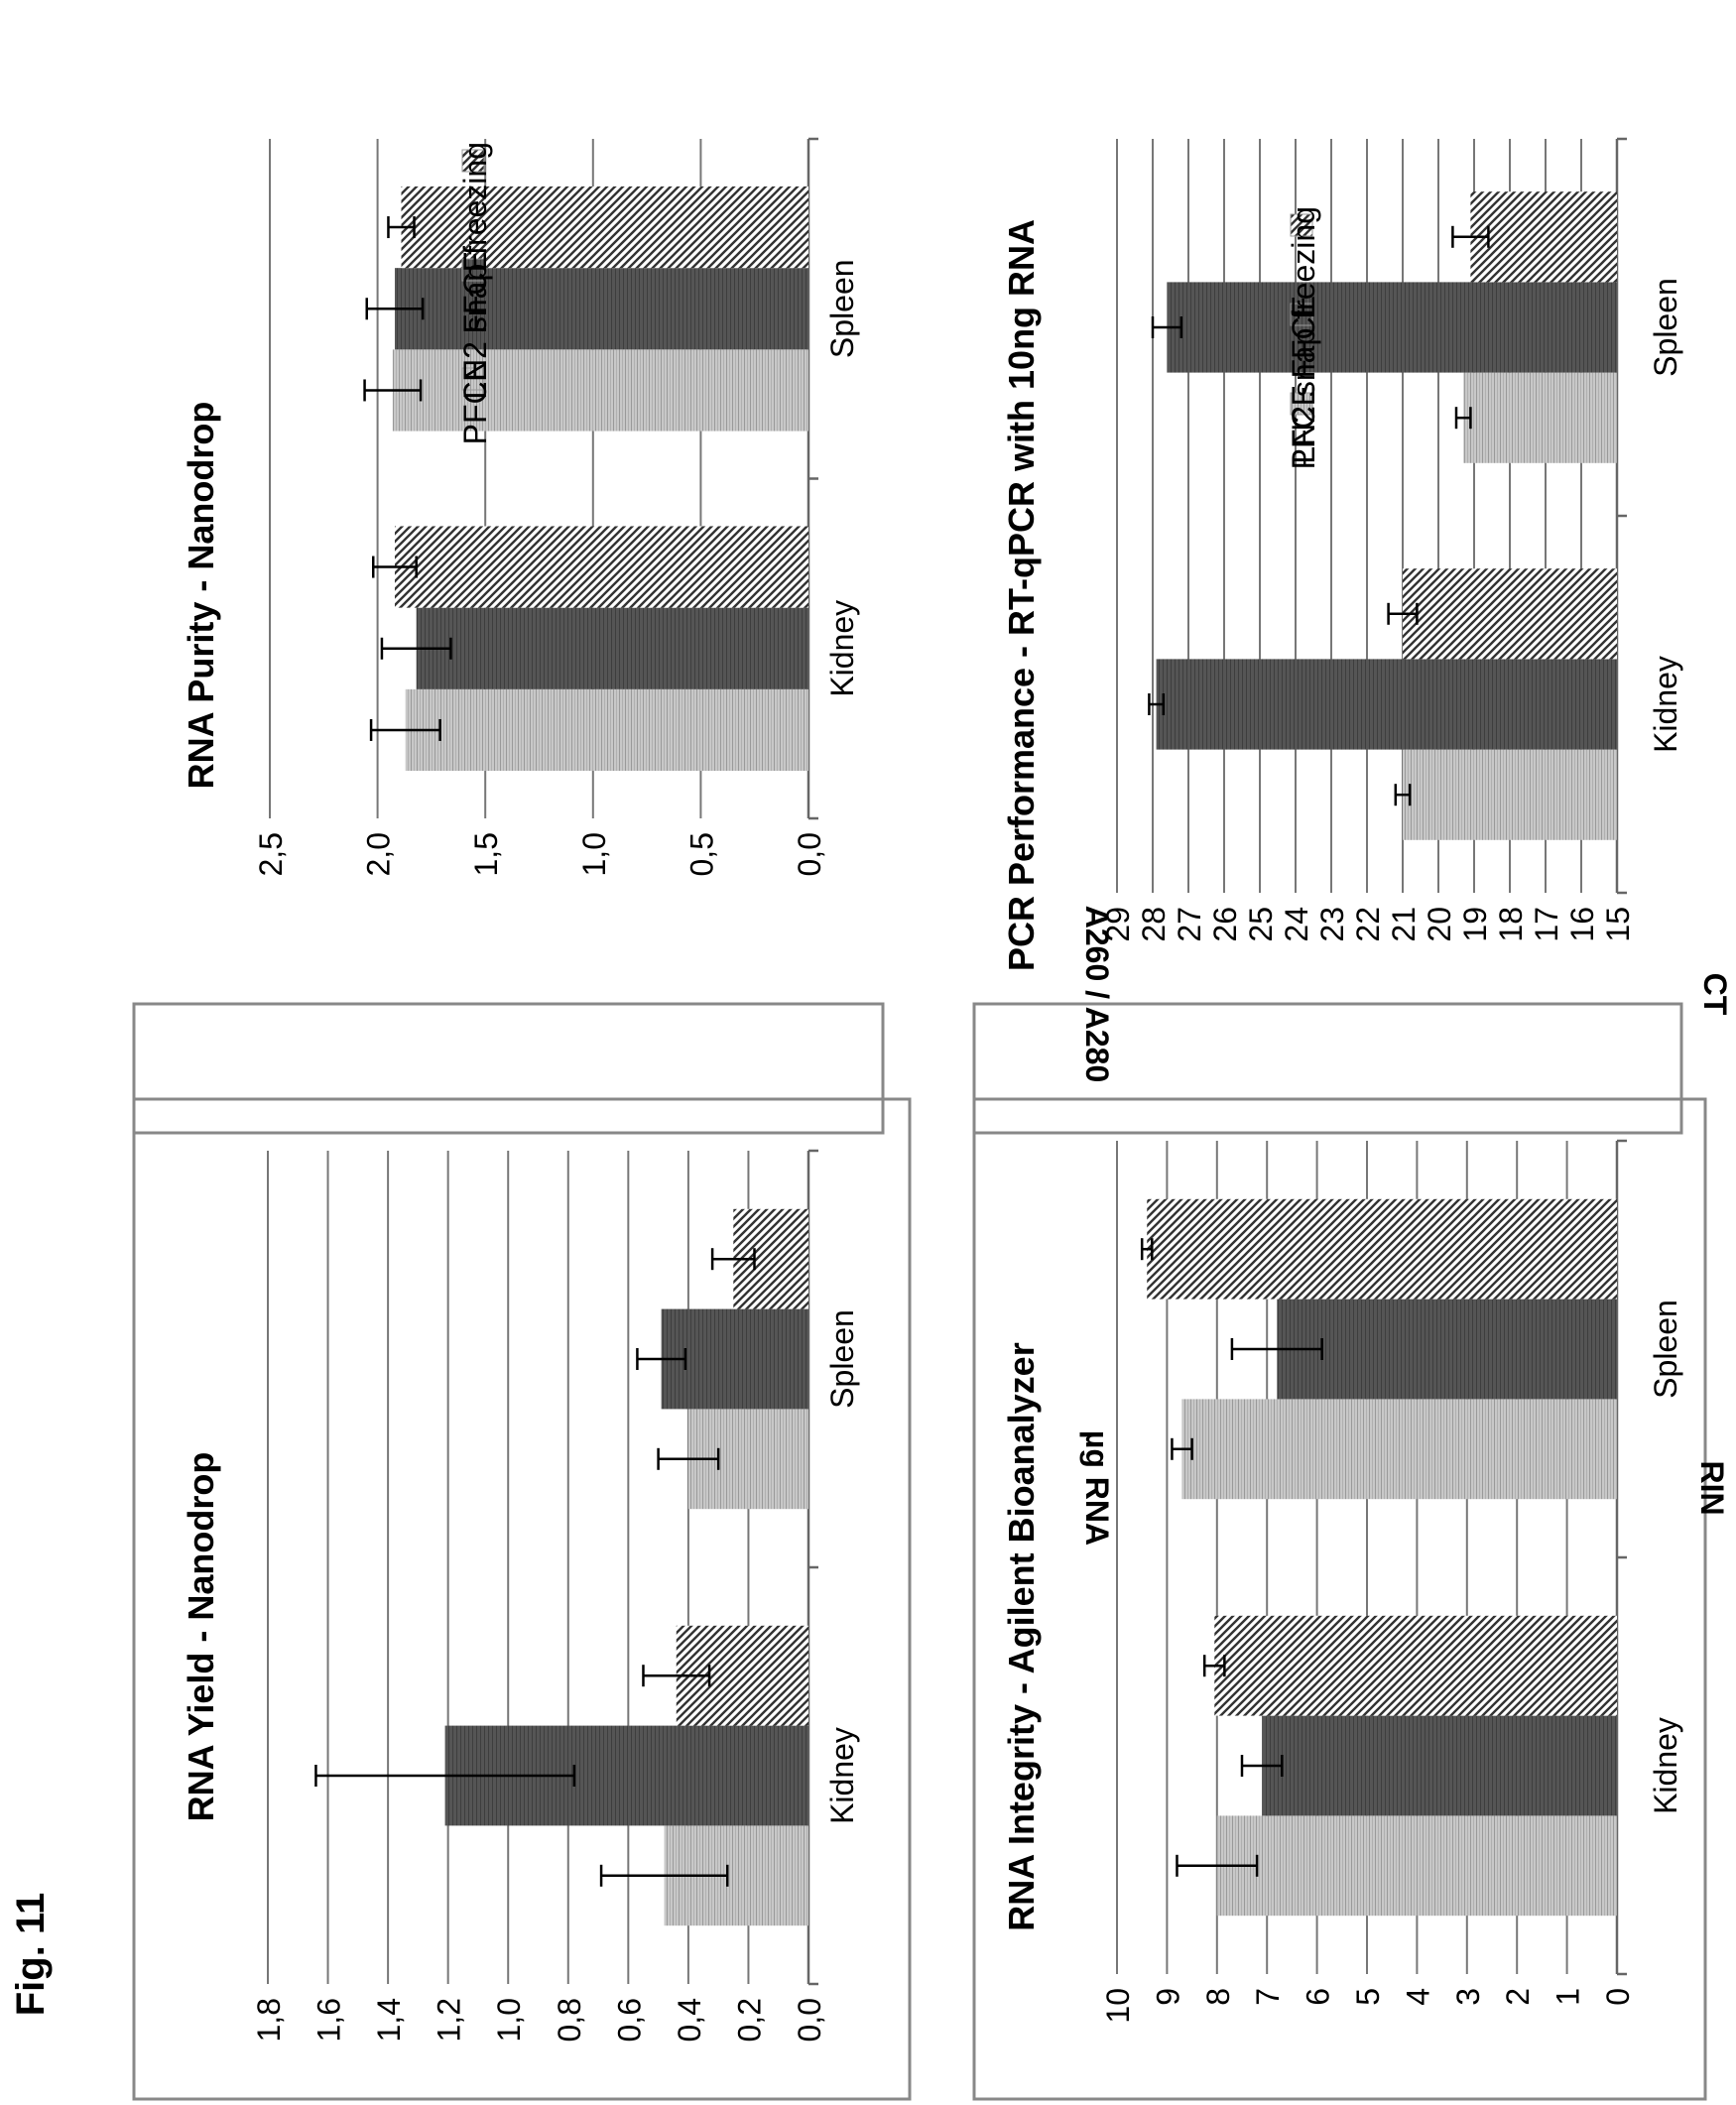  Describe the element at coordinates (1518, 1997) in the screenshot. I see `tick-label: 2` at that location.